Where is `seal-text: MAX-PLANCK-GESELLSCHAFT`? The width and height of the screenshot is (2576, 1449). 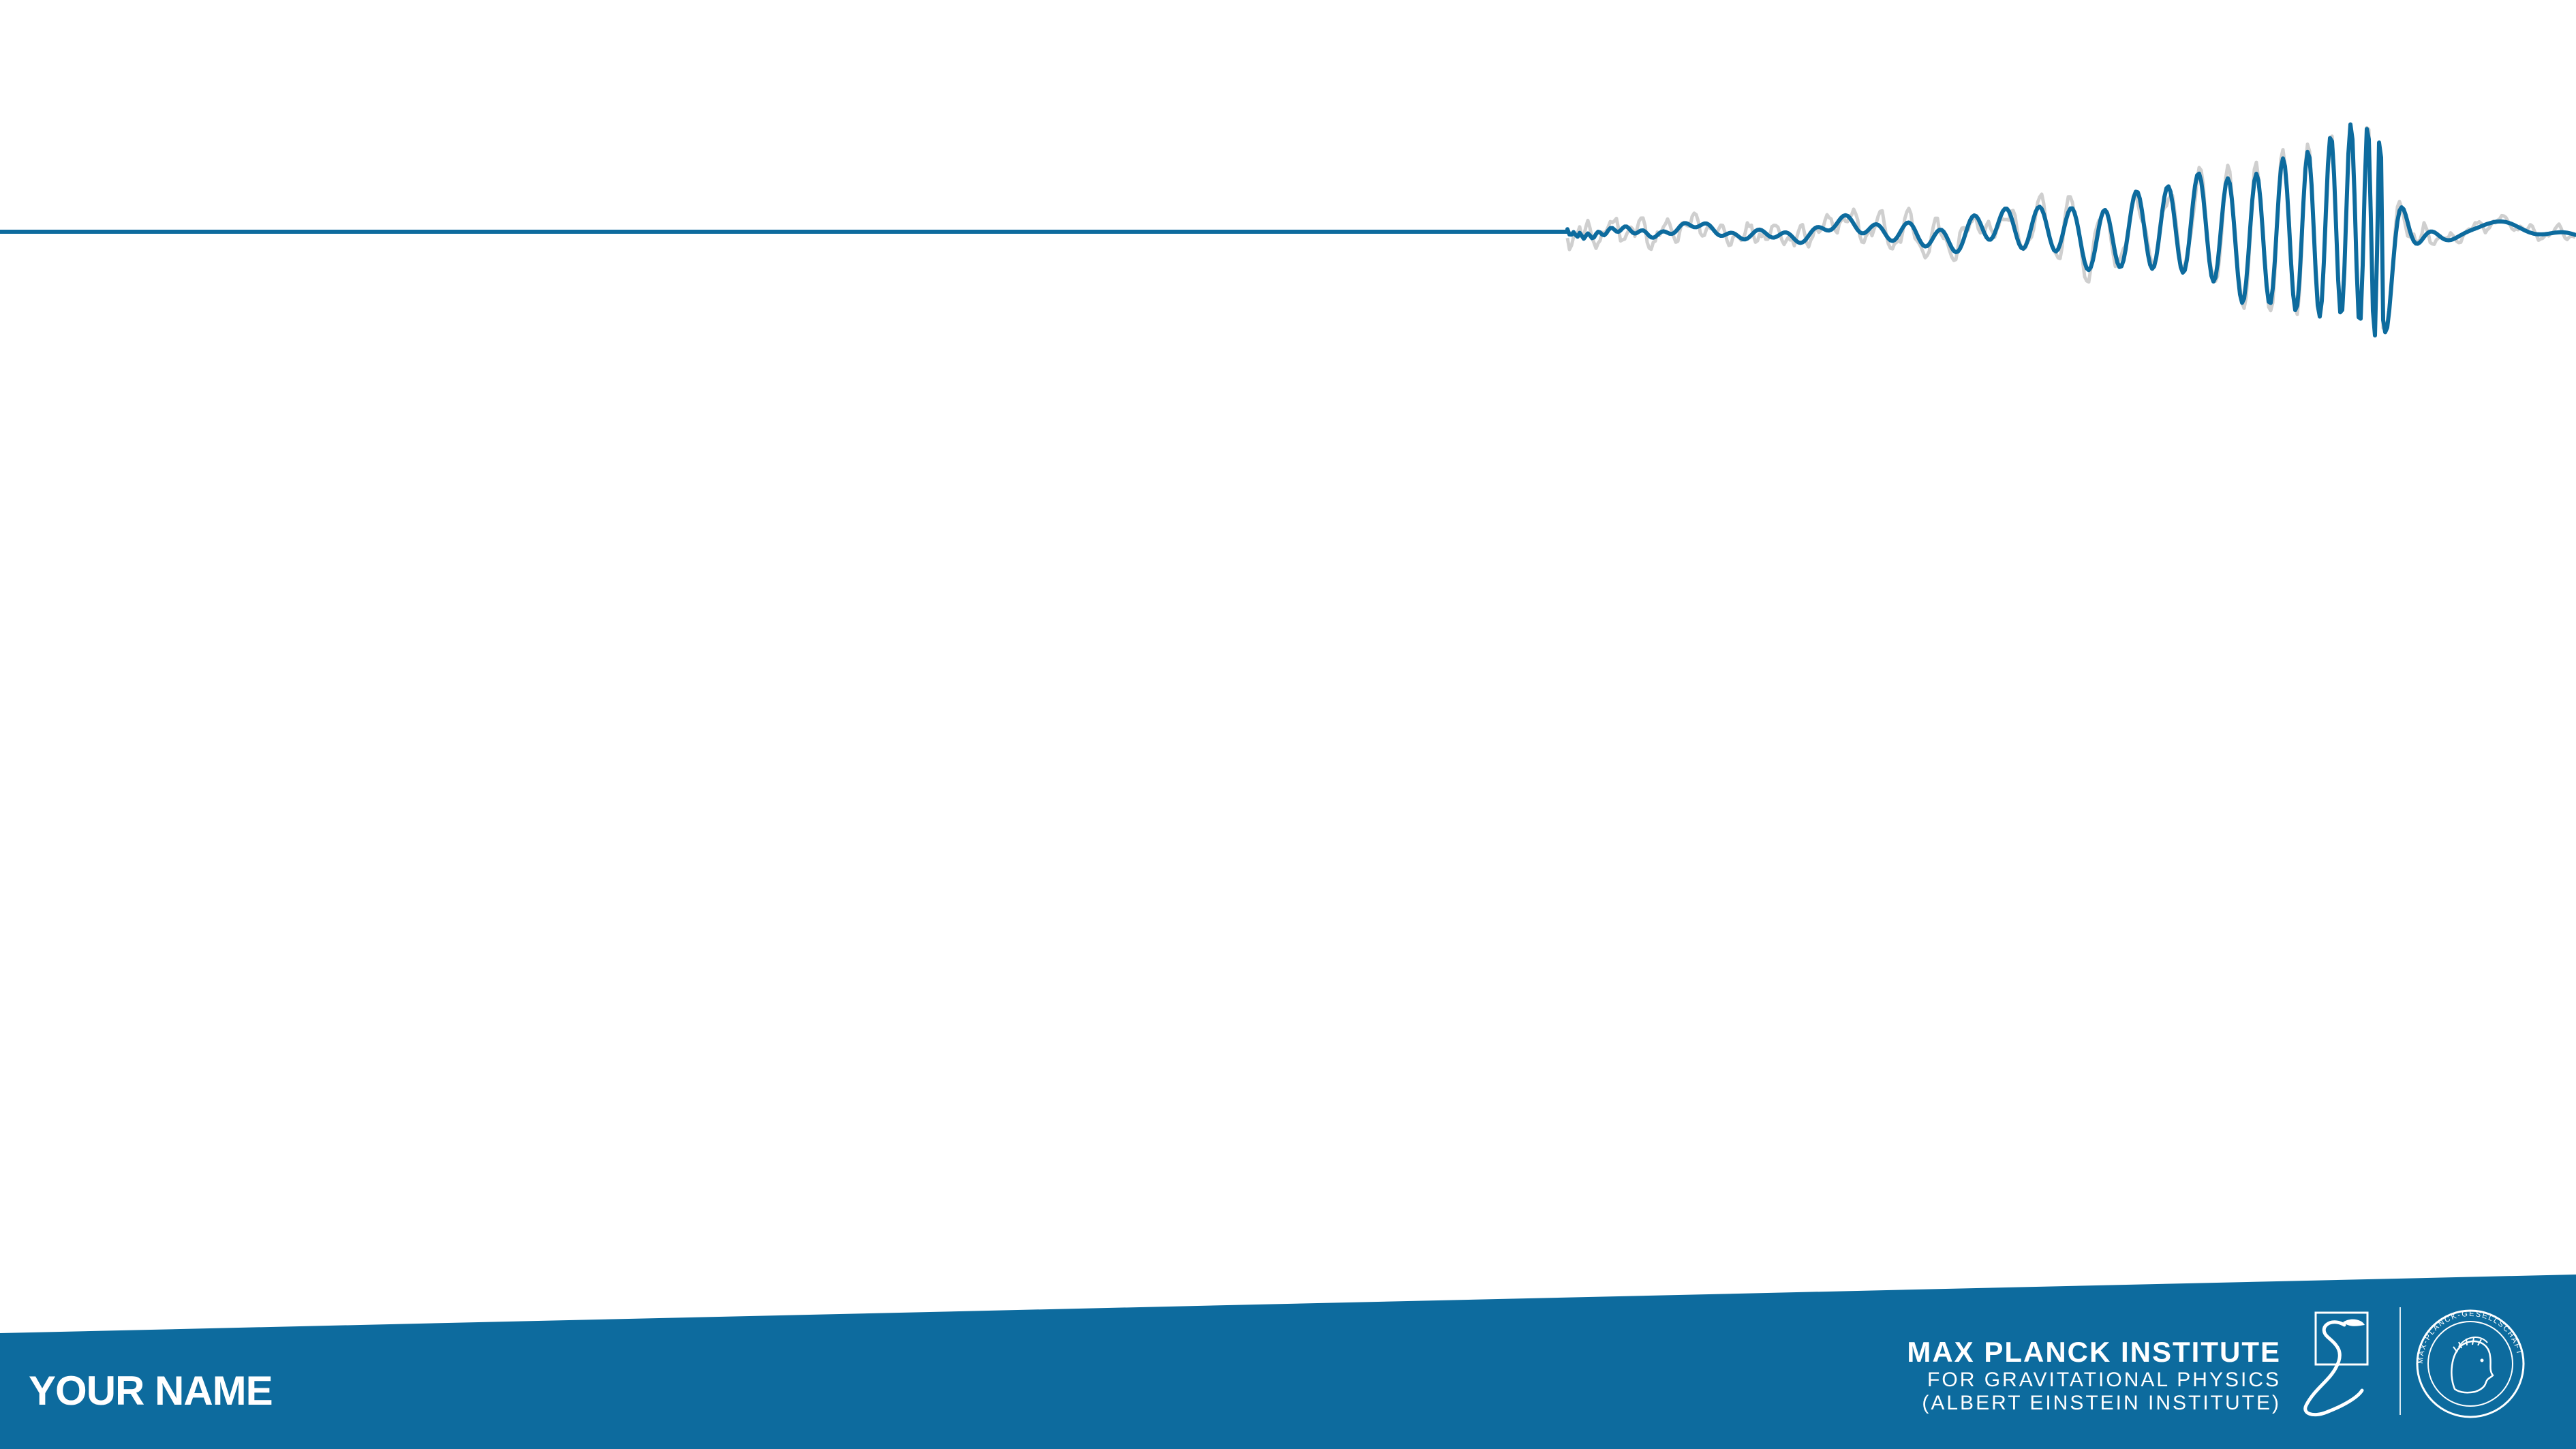
seal-text: MAX-PLANCK-GESELLSCHAFT is located at coordinates (2469, 1337).